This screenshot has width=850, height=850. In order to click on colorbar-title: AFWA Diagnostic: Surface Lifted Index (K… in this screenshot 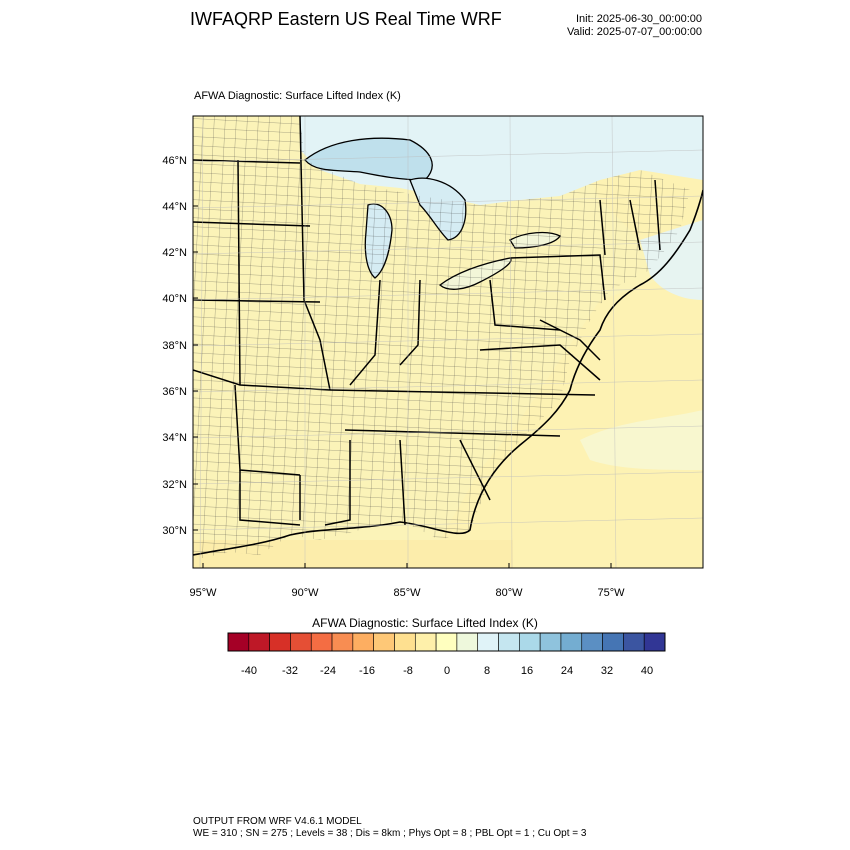, I will do `click(425, 623)`.